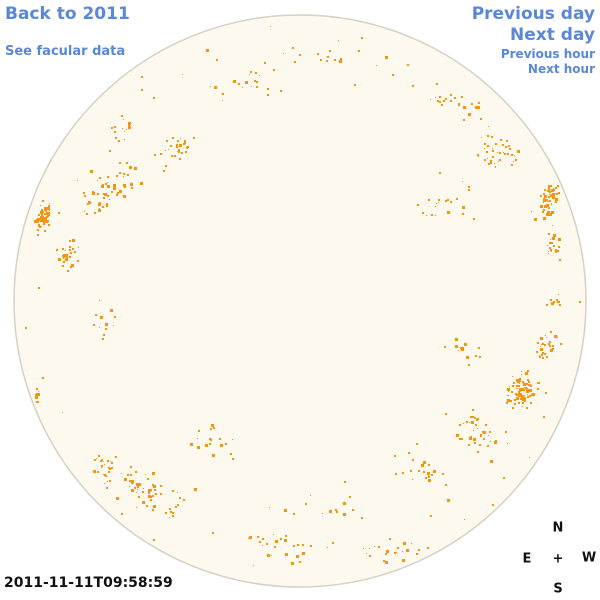 The image size is (600, 600). Describe the element at coordinates (65, 51) in the screenshot. I see `facular-data-link: See facular data` at that location.